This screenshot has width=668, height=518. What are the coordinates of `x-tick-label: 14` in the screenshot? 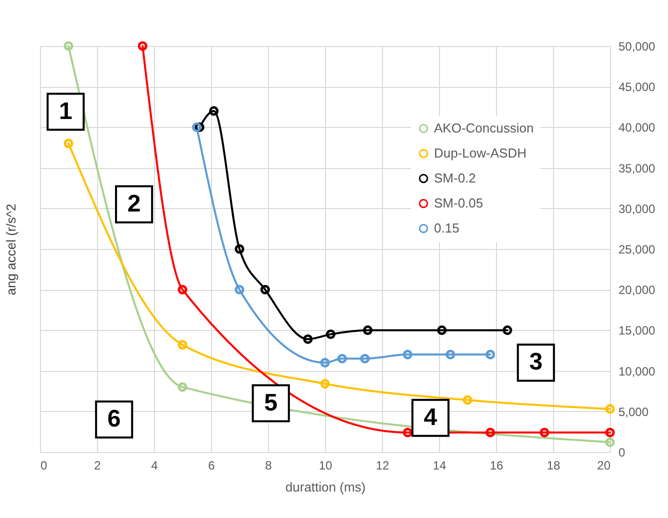 It's located at (439, 465).